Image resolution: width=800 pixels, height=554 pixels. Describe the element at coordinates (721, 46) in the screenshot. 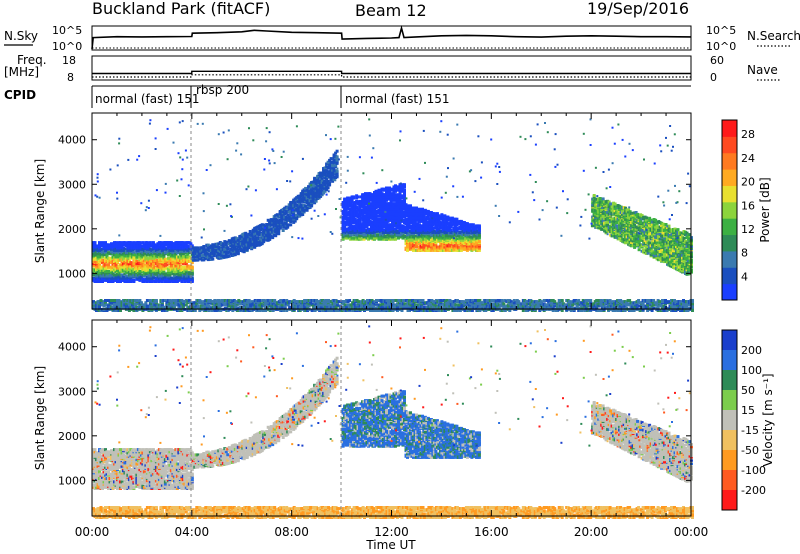

I see `nsky-right-tick-bottom: 10^0` at that location.